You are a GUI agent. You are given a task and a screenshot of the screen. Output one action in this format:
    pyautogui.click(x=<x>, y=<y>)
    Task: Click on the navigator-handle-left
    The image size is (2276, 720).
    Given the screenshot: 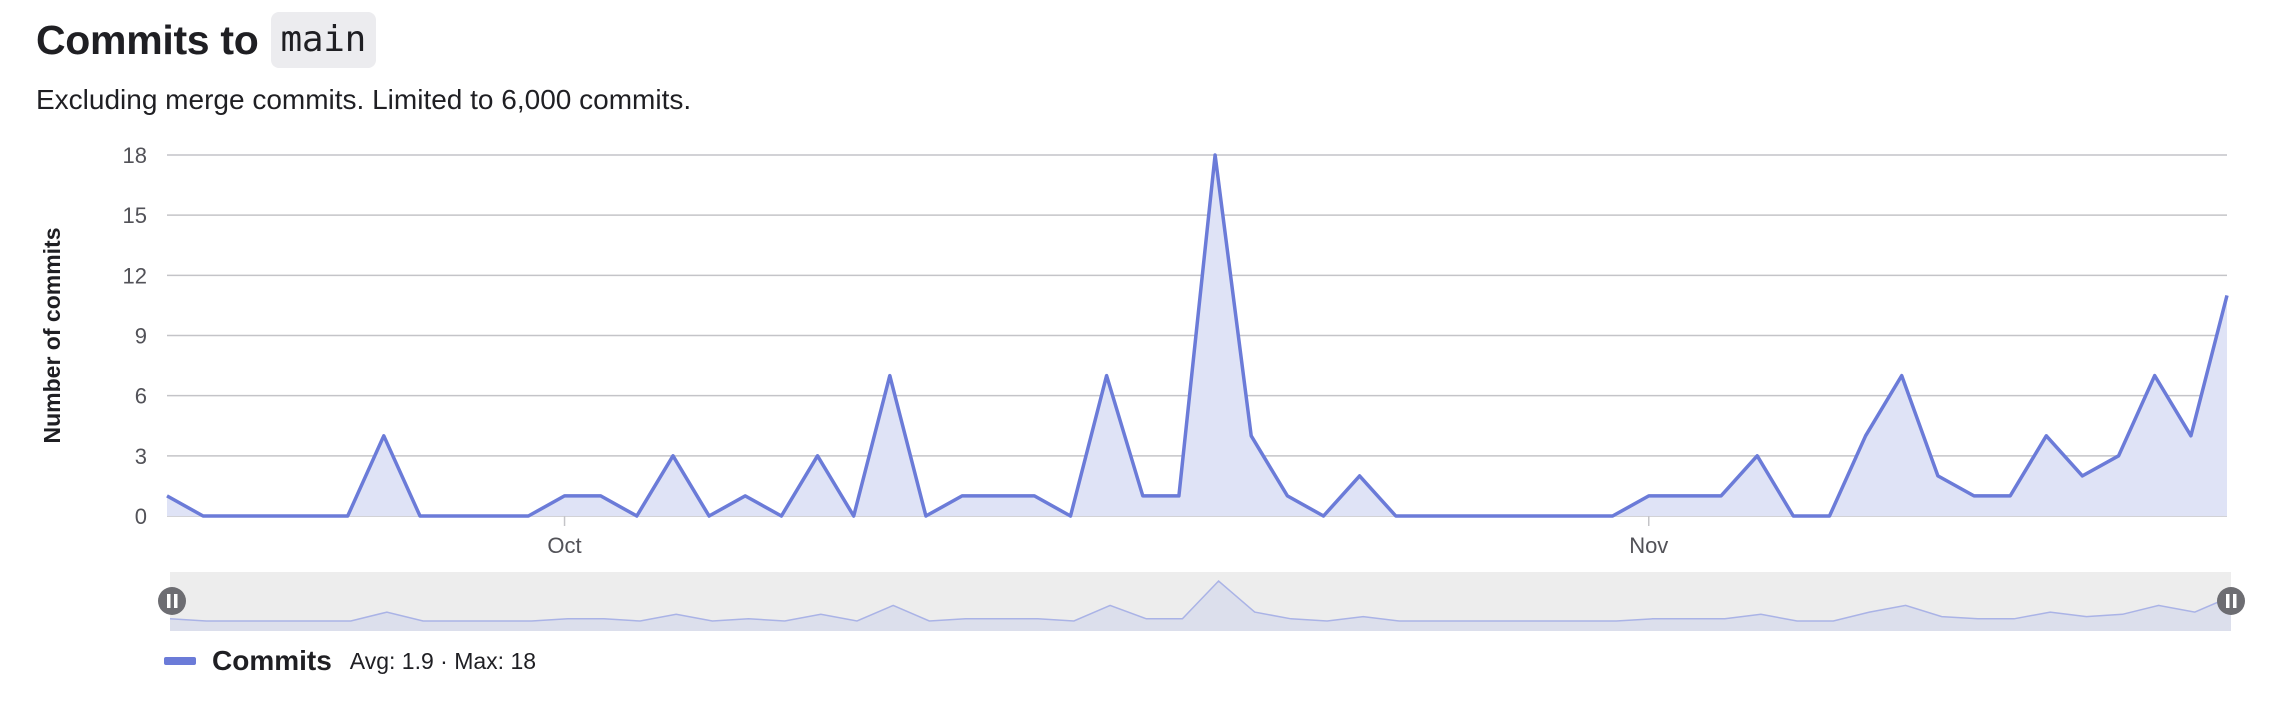 What is the action you would take?
    pyautogui.click(x=172, y=601)
    